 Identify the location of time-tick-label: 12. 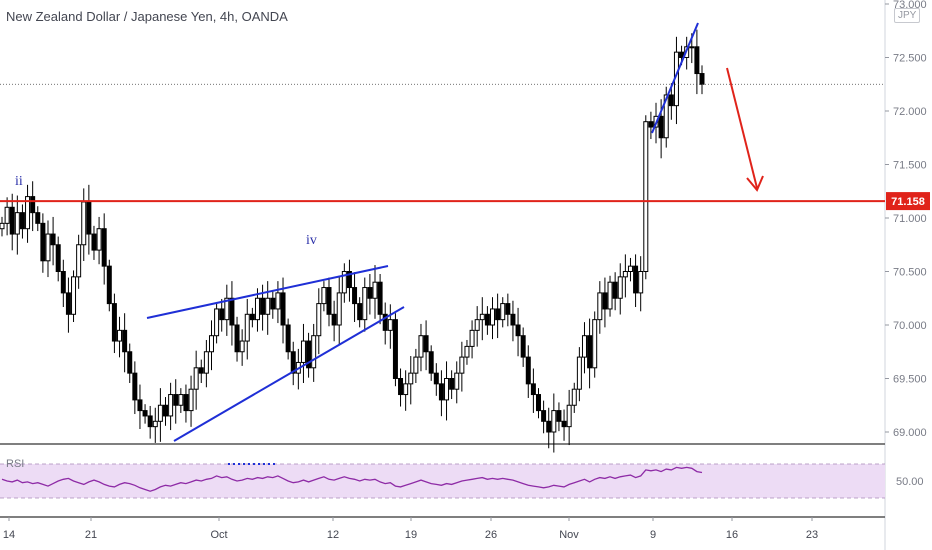
(333, 535).